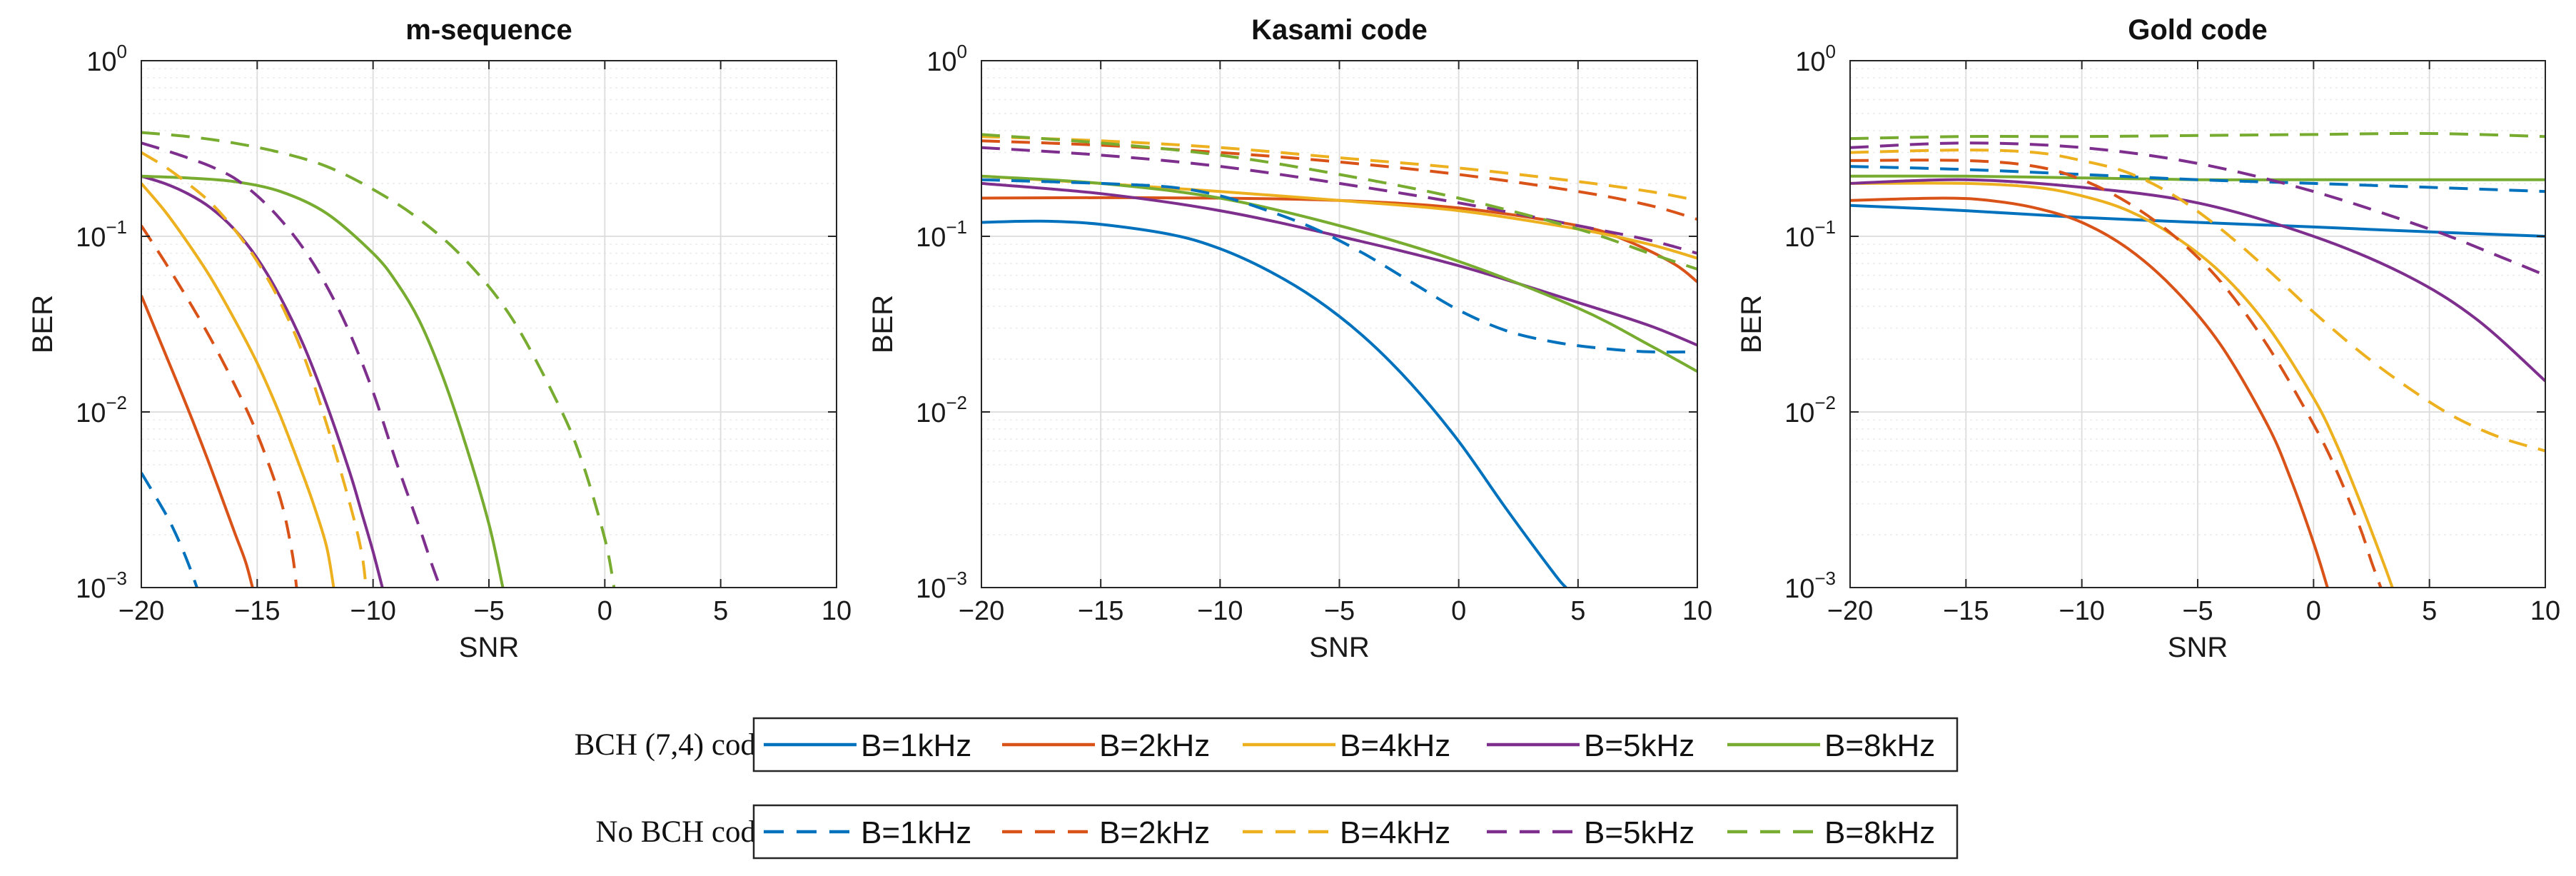 This screenshot has height=876, width=2576. What do you see at coordinates (1879, 745) in the screenshot?
I see `legend-entry-label: B=8kHz` at bounding box center [1879, 745].